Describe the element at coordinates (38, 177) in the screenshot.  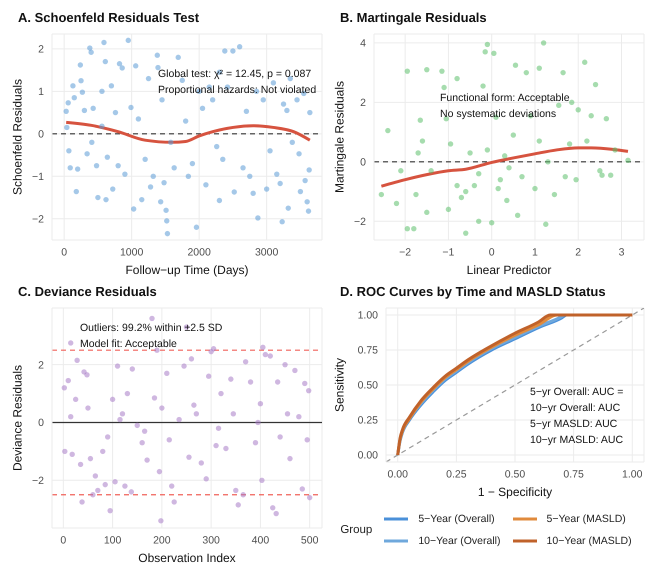
I see `y-tick-label: −1` at that location.